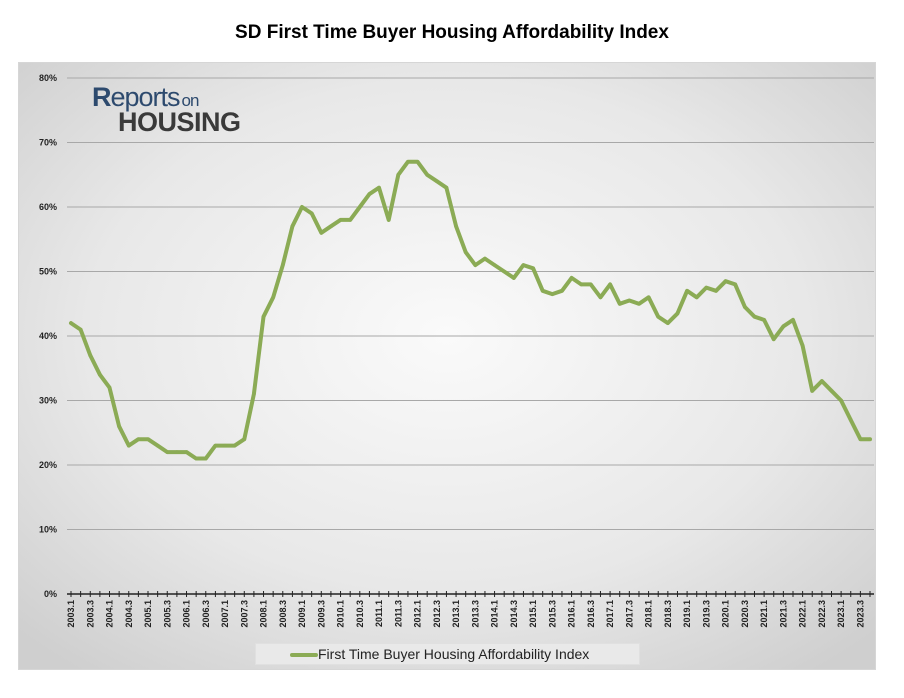 The height and width of the screenshot is (698, 904). Describe the element at coordinates (649, 614) in the screenshot. I see `x-tick-label: 2018.1` at that location.